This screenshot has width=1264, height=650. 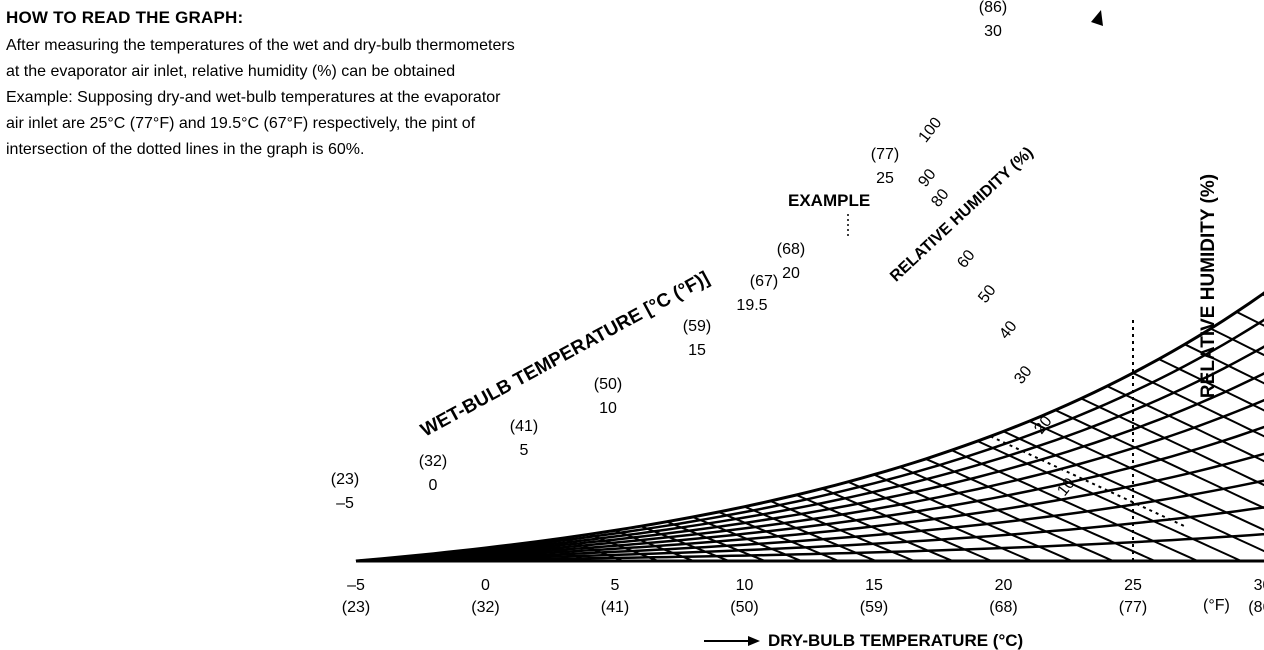 I want to click on relative-humidity-axis-title: RELATIVE HUMIDITY (%), so click(x=1208, y=286).